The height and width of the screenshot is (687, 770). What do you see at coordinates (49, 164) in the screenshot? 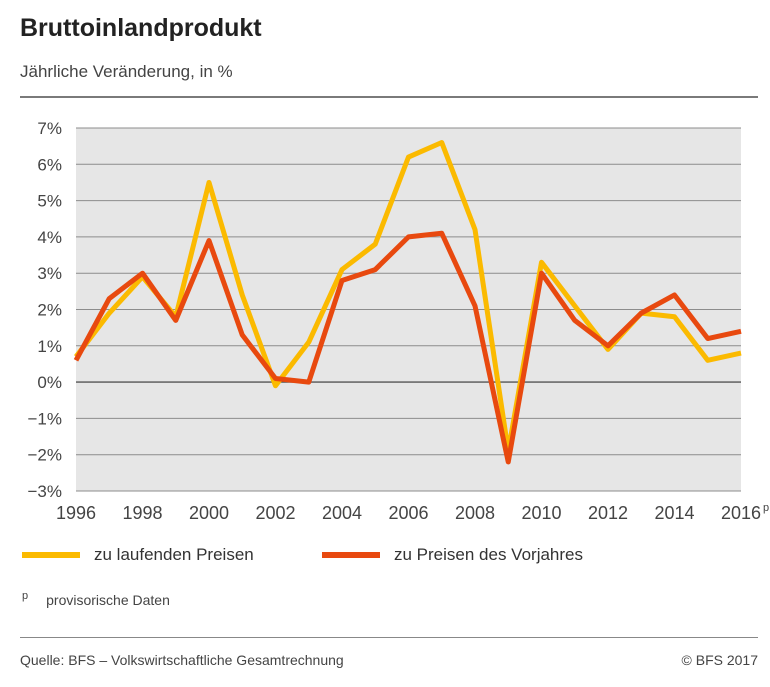
I see `y-tick-label: 6%` at bounding box center [49, 164].